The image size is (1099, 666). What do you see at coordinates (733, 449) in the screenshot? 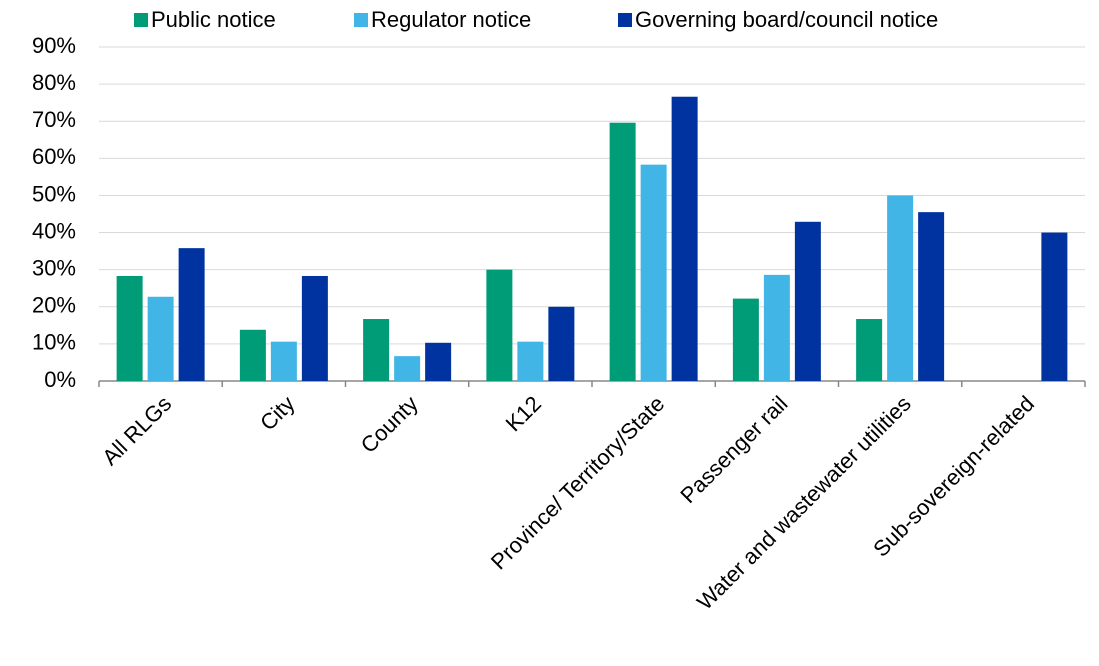
I see `x-tick-label: Passenger rail` at bounding box center [733, 449].